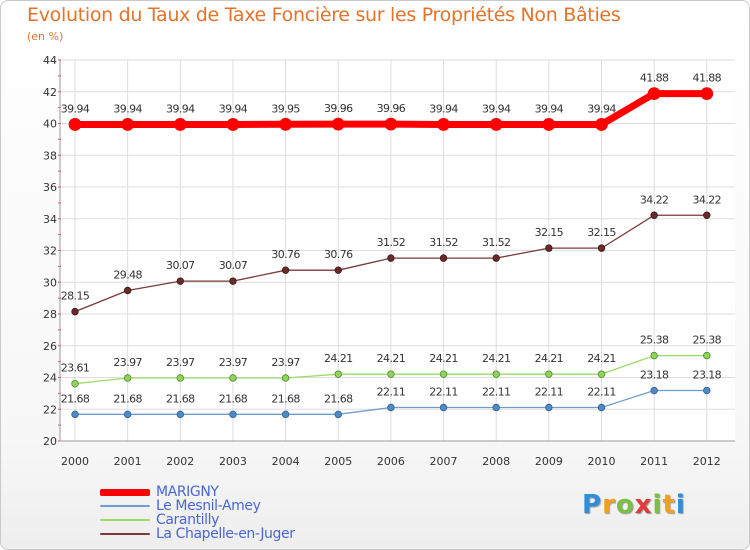 This screenshot has height=550, width=750. Describe the element at coordinates (125, 520) in the screenshot. I see `legend-swatch-carantilly` at that location.